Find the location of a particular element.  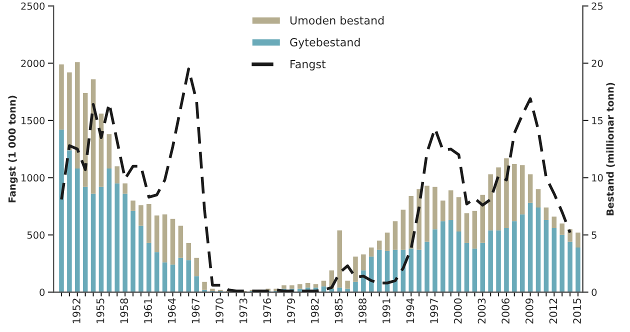

legend-label: Umoden bestand is located at coordinates (337, 20).